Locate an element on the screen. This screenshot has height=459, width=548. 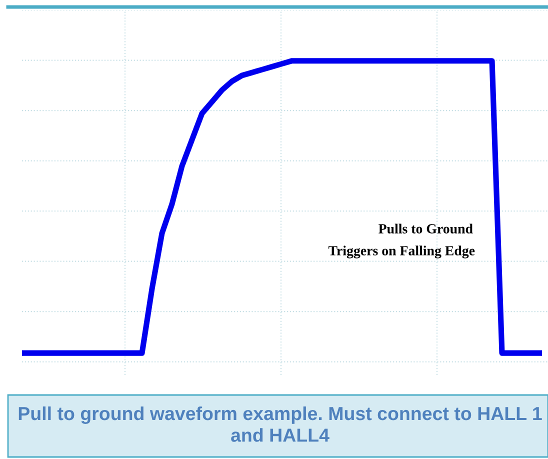
annotation: Pulls to Ground is located at coordinates (425, 229).